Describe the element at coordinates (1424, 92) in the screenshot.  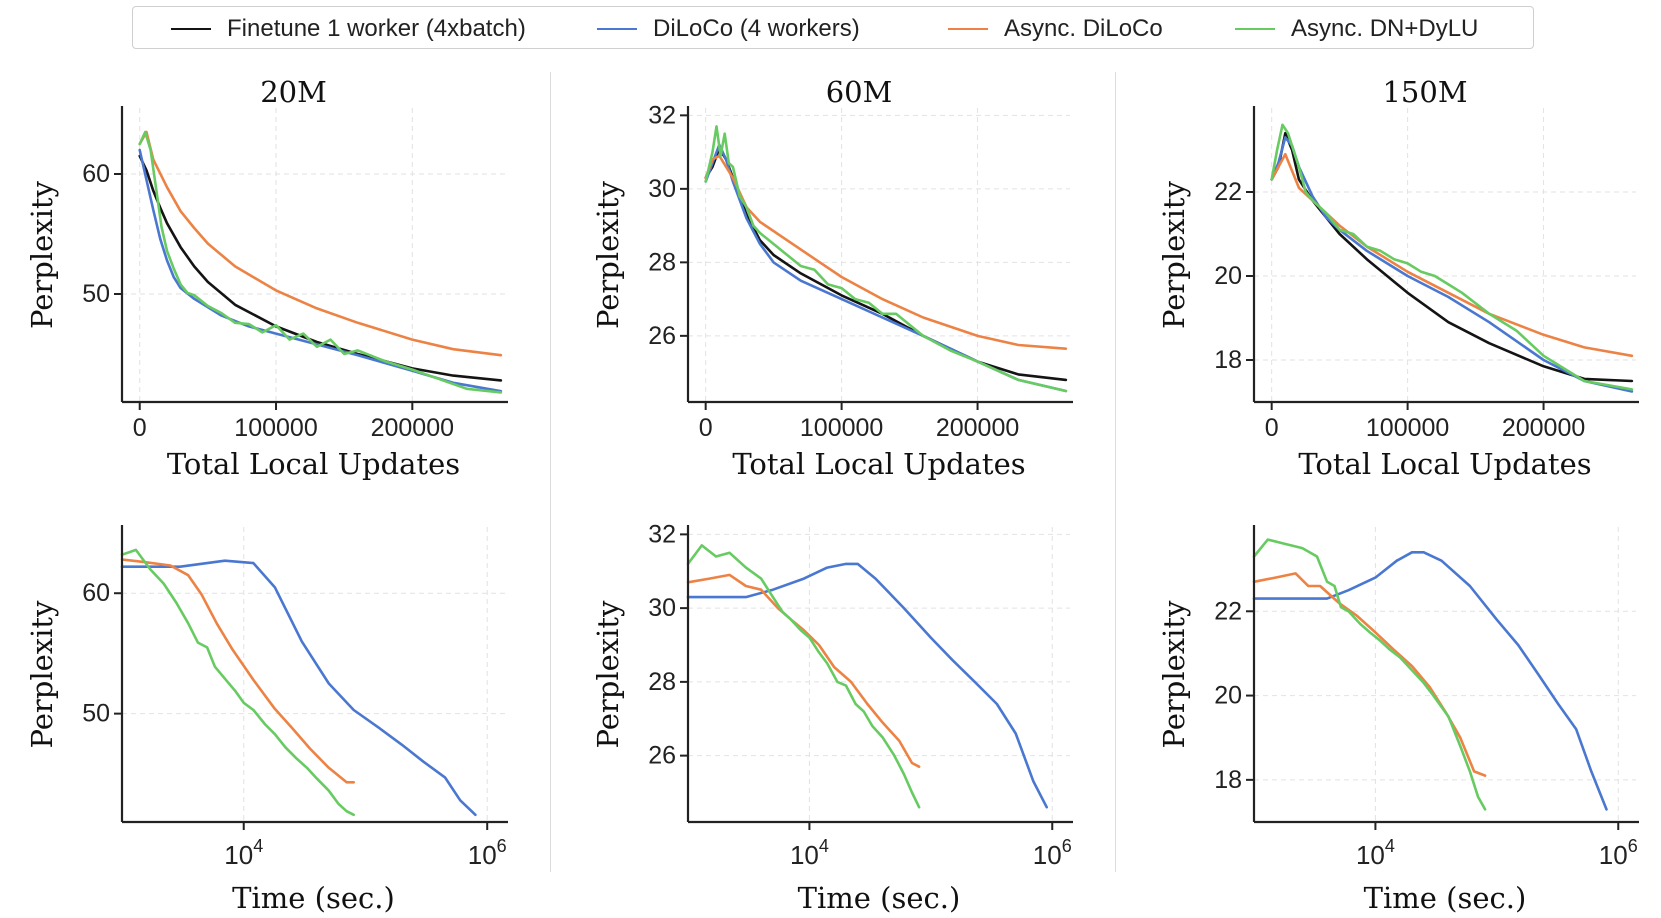
I see `chart-title: 150M` at that location.